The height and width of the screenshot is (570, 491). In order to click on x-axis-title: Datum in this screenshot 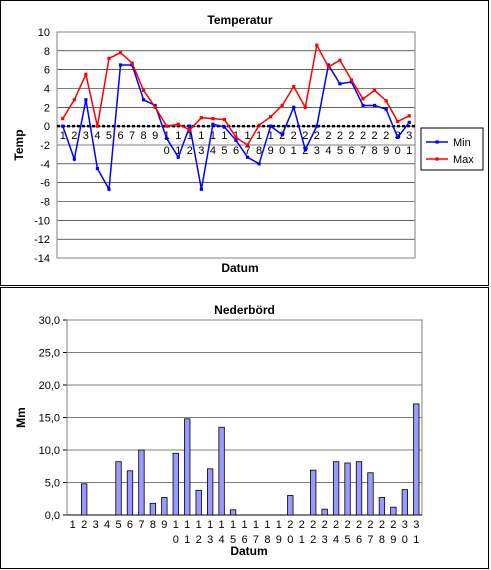, I will do `click(248, 551)`.